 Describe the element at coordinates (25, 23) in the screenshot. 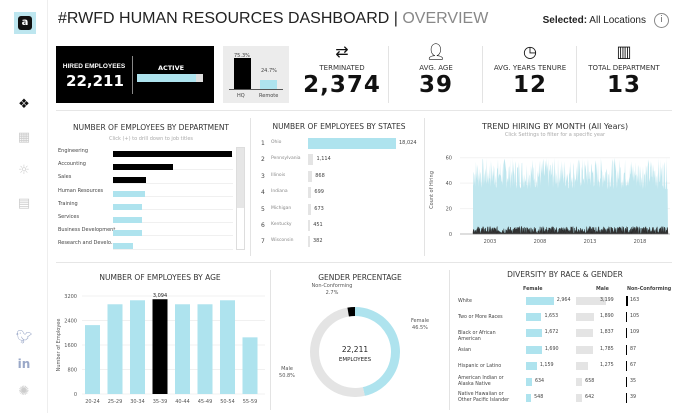

I see `logo: a` at that location.